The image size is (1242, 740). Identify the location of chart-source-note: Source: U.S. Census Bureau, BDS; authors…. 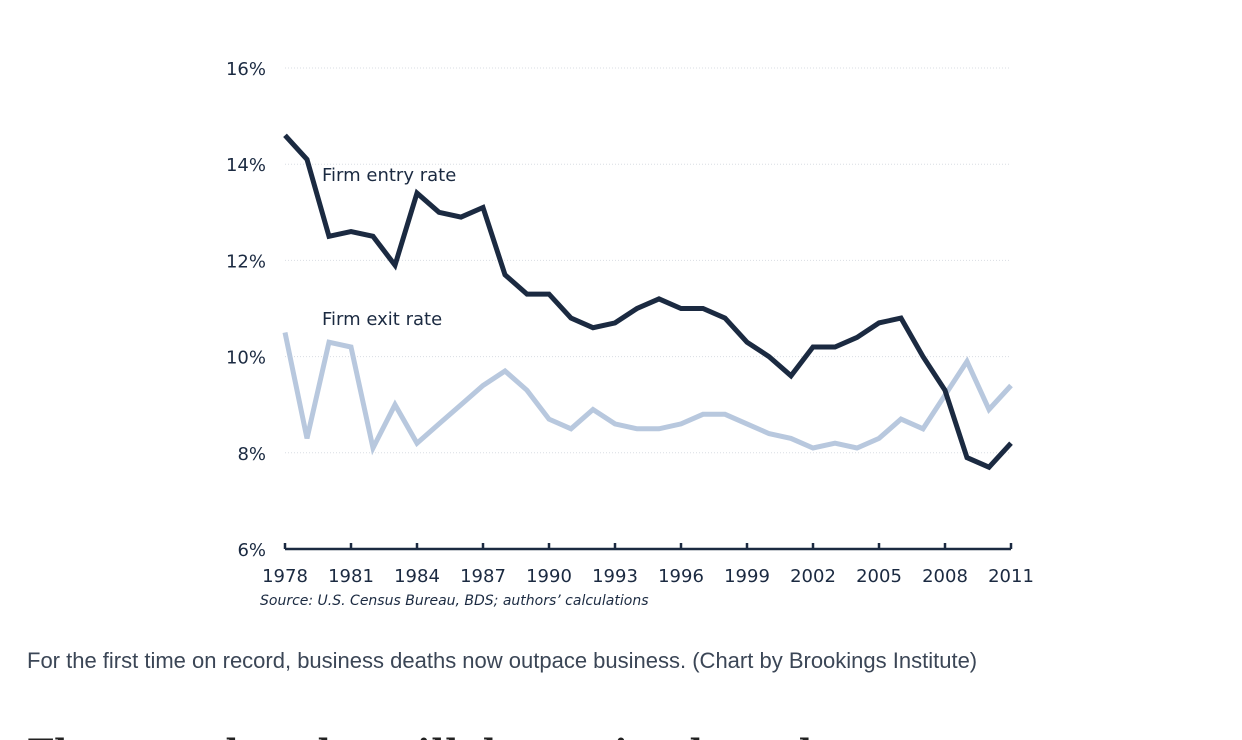
(454, 601).